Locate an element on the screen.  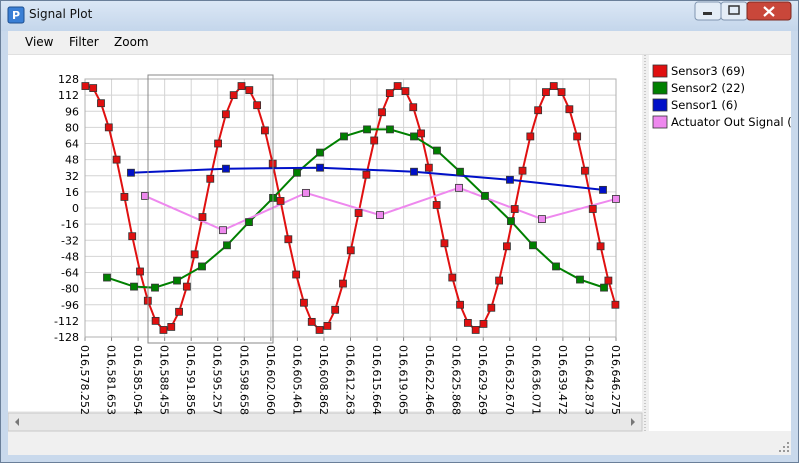
y-tick-label: -16 is located at coordinates (70, 224).